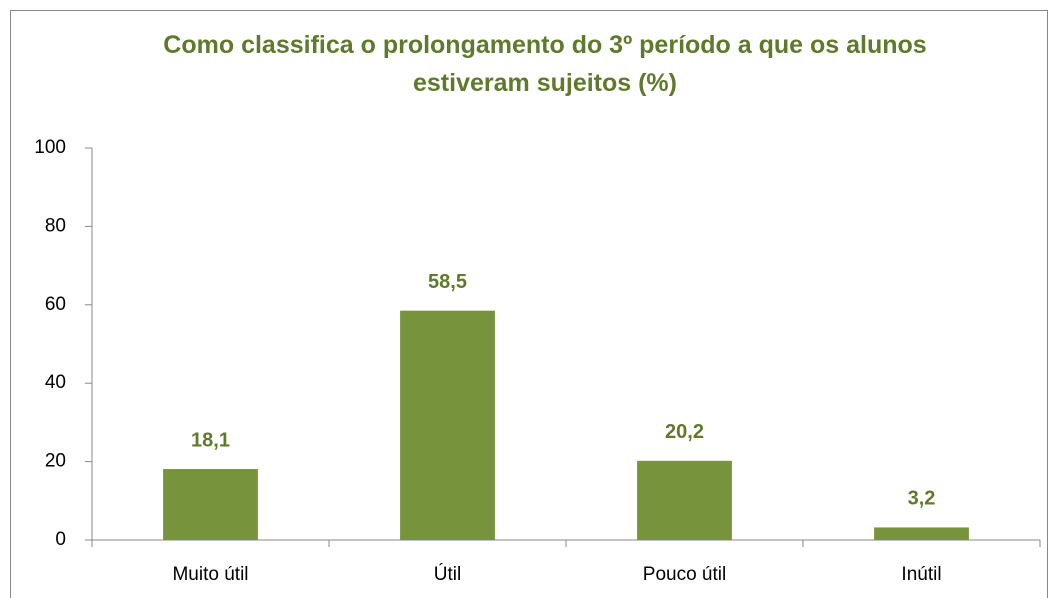 This screenshot has width=1059, height=598. What do you see at coordinates (684, 574) in the screenshot?
I see `x-tick-label: Pouco útil` at bounding box center [684, 574].